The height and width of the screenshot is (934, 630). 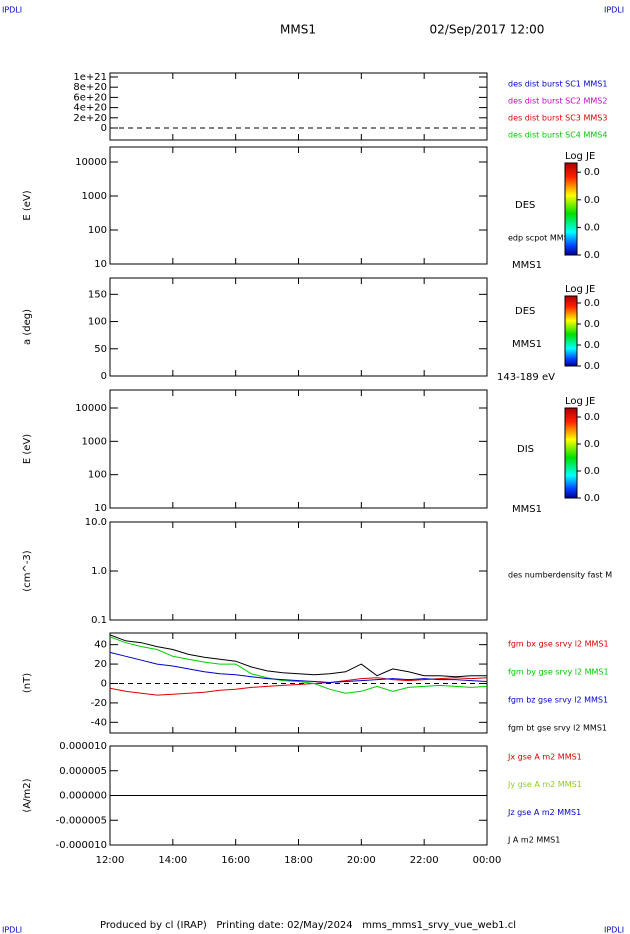 What do you see at coordinates (487, 30) in the screenshot?
I see `date: 02/Sep/2017 12:00` at bounding box center [487, 30].